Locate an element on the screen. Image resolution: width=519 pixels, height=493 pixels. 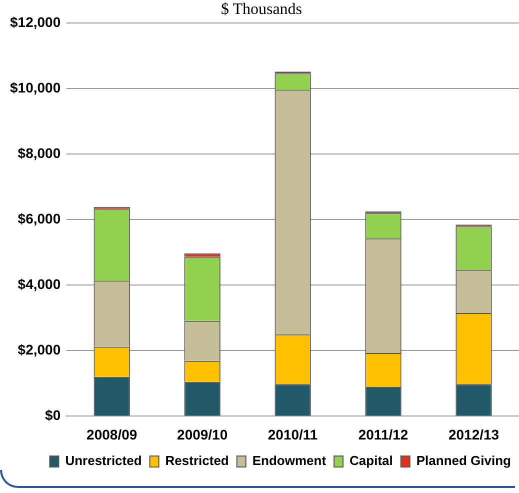
y-tick-label: $12,000 is located at coordinates (35, 22).